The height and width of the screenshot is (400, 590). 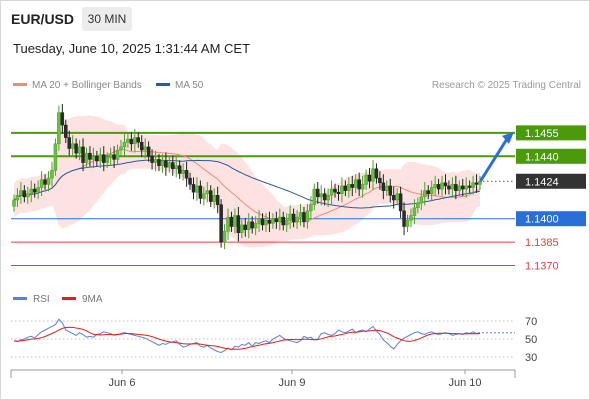 I want to click on rsi-tick-label-70: 70, so click(x=531, y=322).